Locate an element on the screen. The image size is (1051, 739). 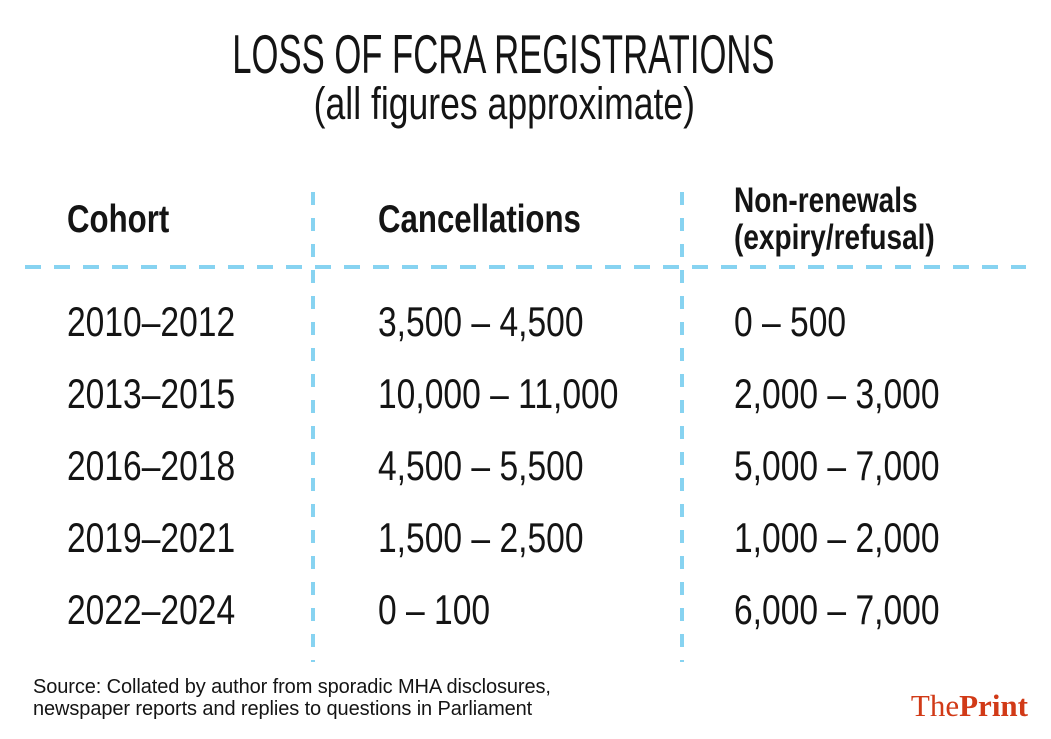
table-row-1-non-renewals: 0 – 500 is located at coordinates (853, 322).